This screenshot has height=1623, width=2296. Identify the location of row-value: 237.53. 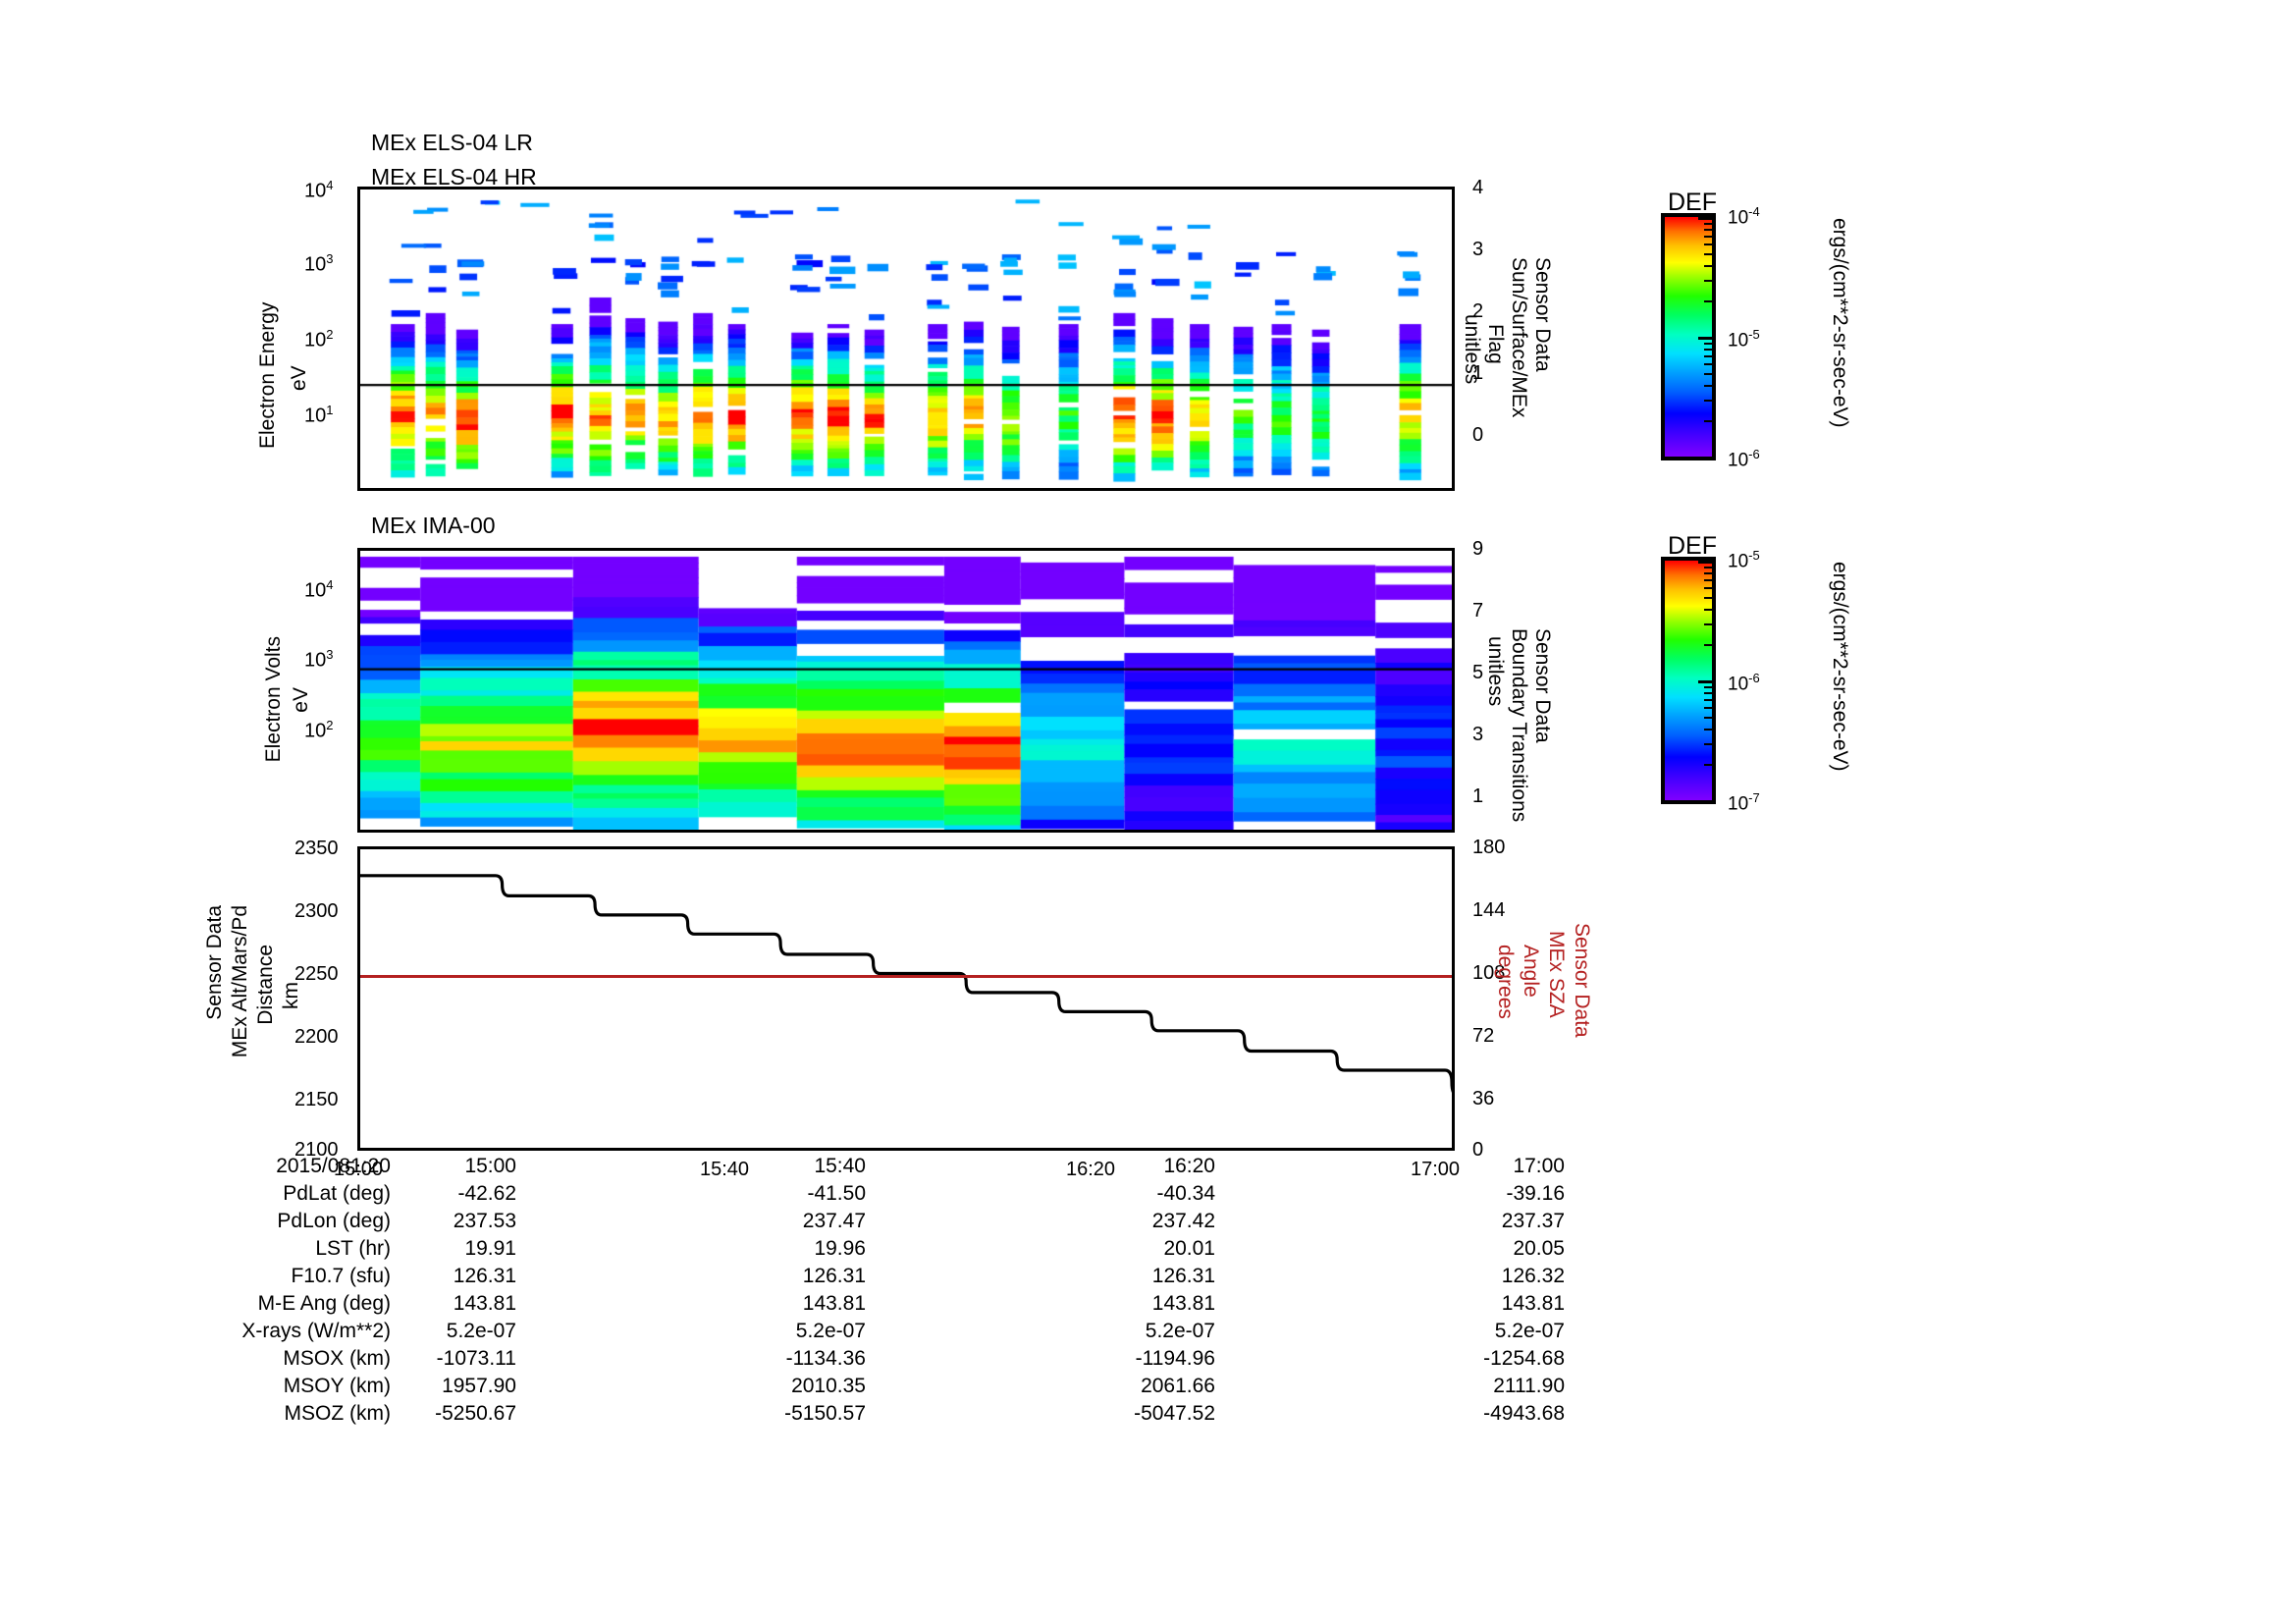
(485, 1221).